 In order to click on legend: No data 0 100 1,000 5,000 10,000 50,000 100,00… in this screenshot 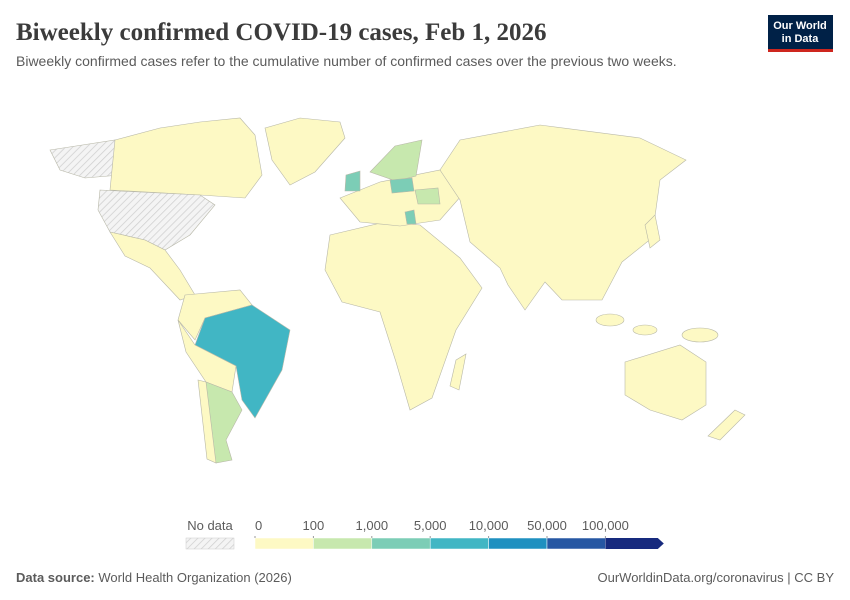, I will do `click(424, 534)`.